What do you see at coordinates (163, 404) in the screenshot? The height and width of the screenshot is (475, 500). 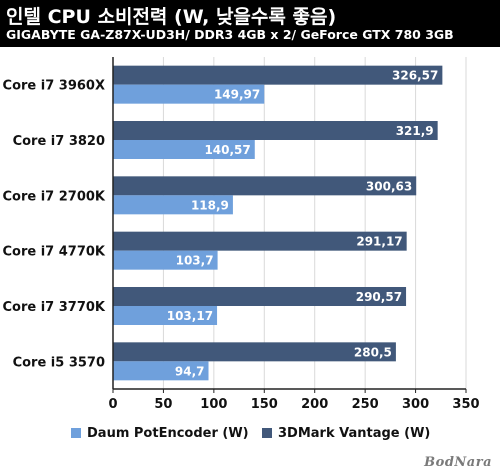 I see `x-tick-label: 50` at bounding box center [163, 404].